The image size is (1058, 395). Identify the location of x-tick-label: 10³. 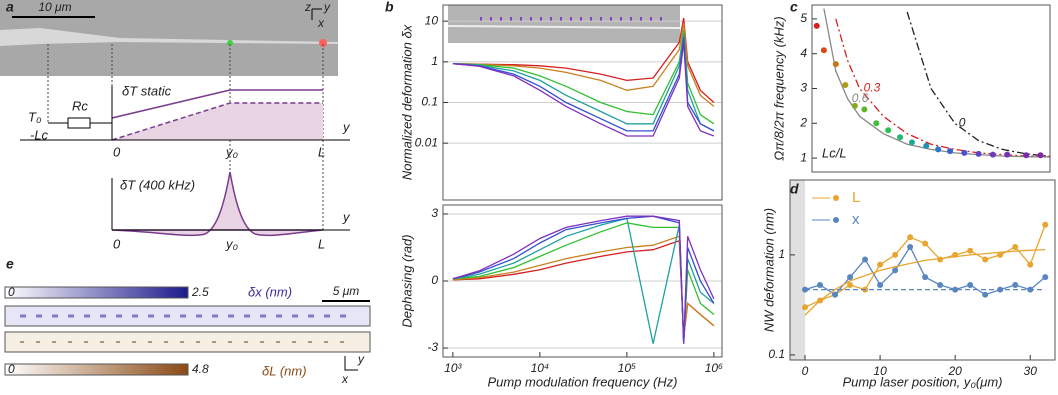
(453, 368).